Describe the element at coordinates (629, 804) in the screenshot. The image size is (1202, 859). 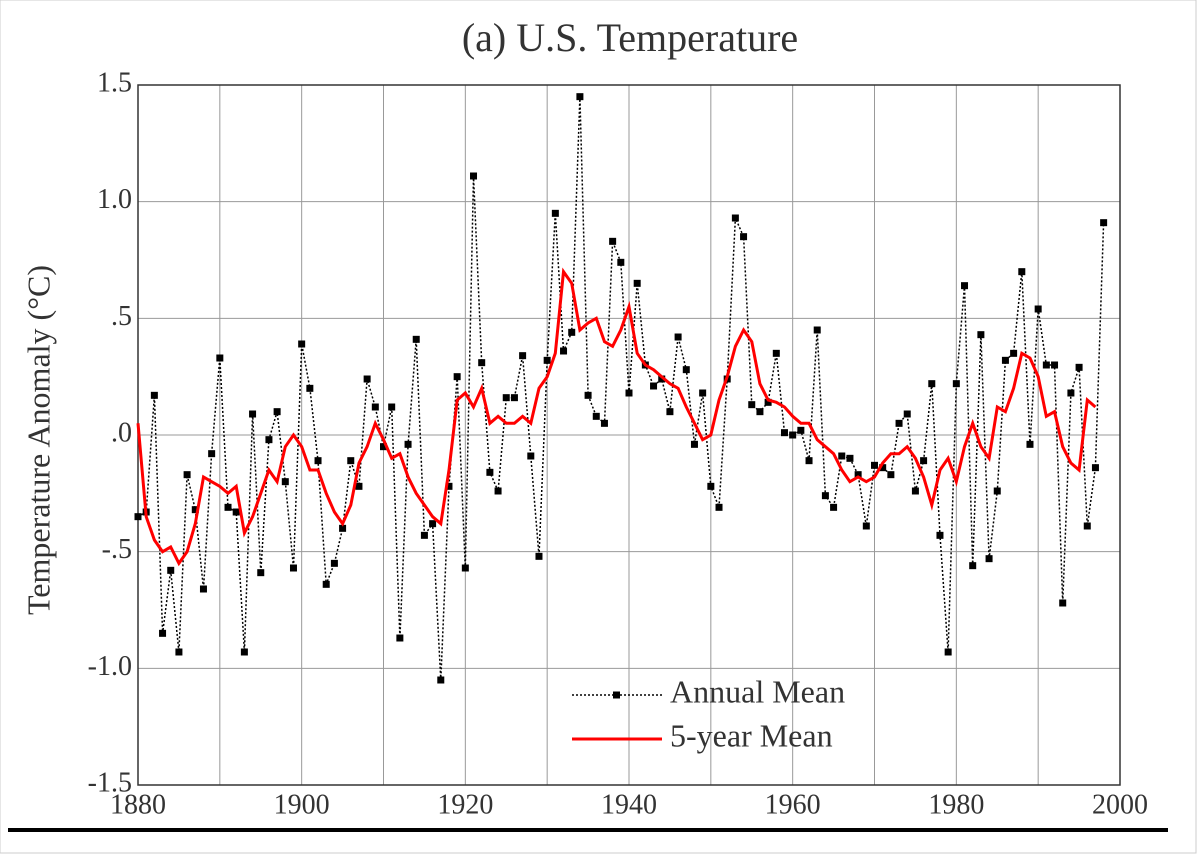
I see `x-tick-label: 1940` at that location.